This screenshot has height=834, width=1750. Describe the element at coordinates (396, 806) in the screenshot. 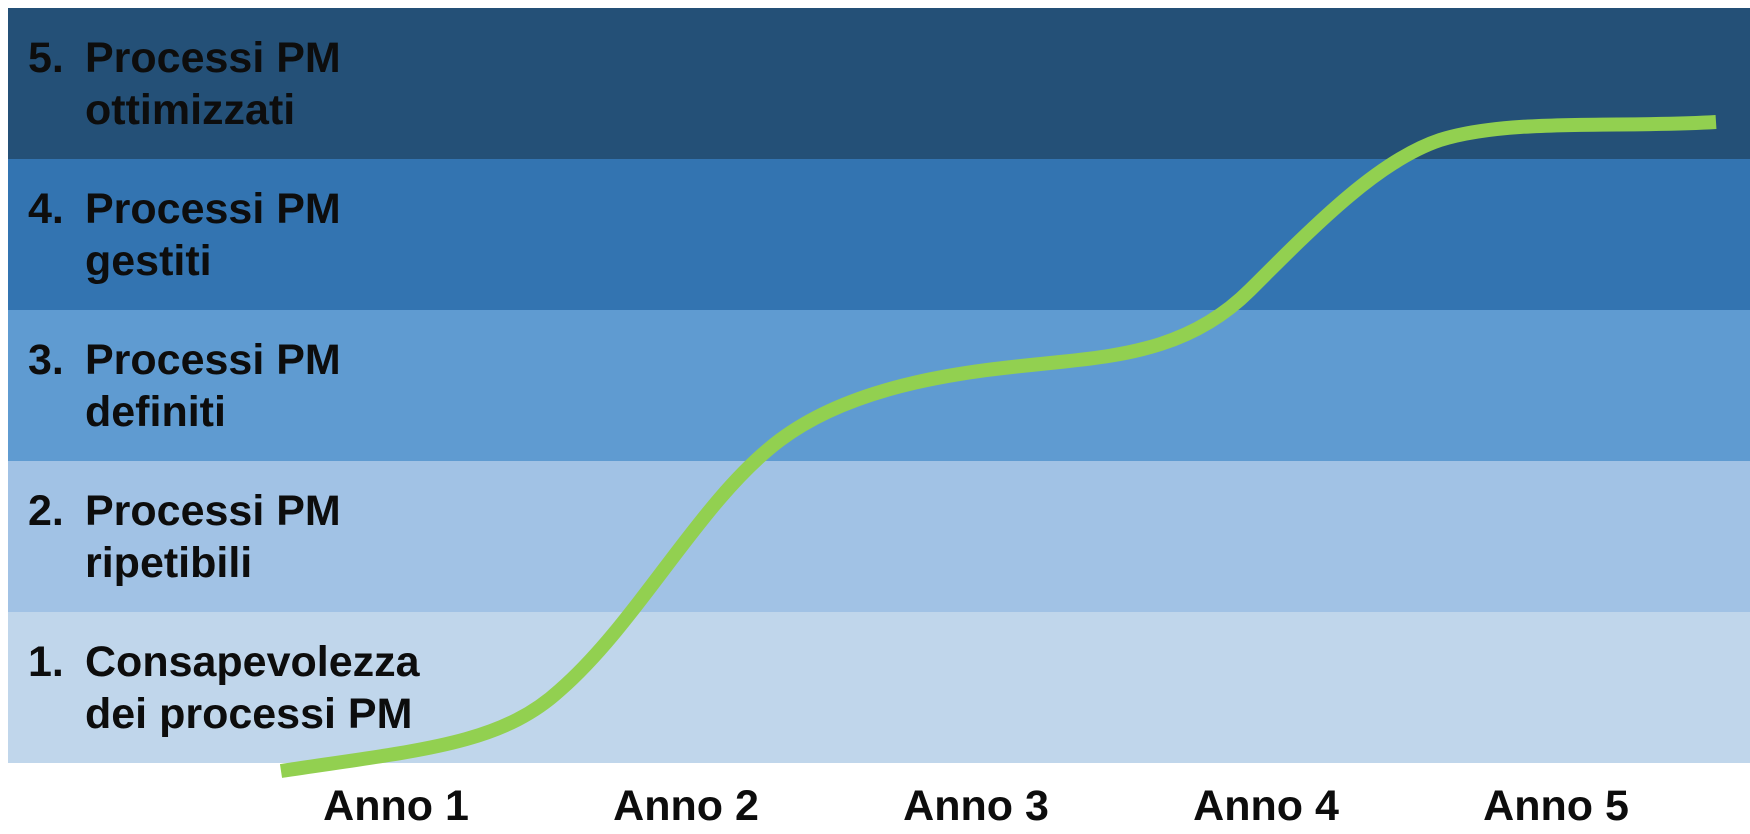

I see `year-label-1: Anno 1` at that location.